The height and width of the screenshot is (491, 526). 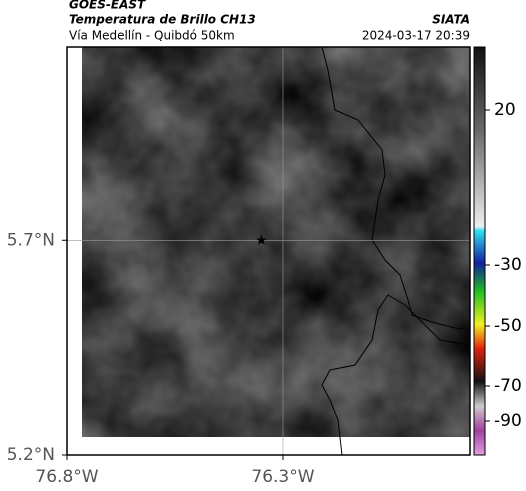 I want to click on location: Vía Medellín - Quibdó 50km, so click(x=152, y=36).